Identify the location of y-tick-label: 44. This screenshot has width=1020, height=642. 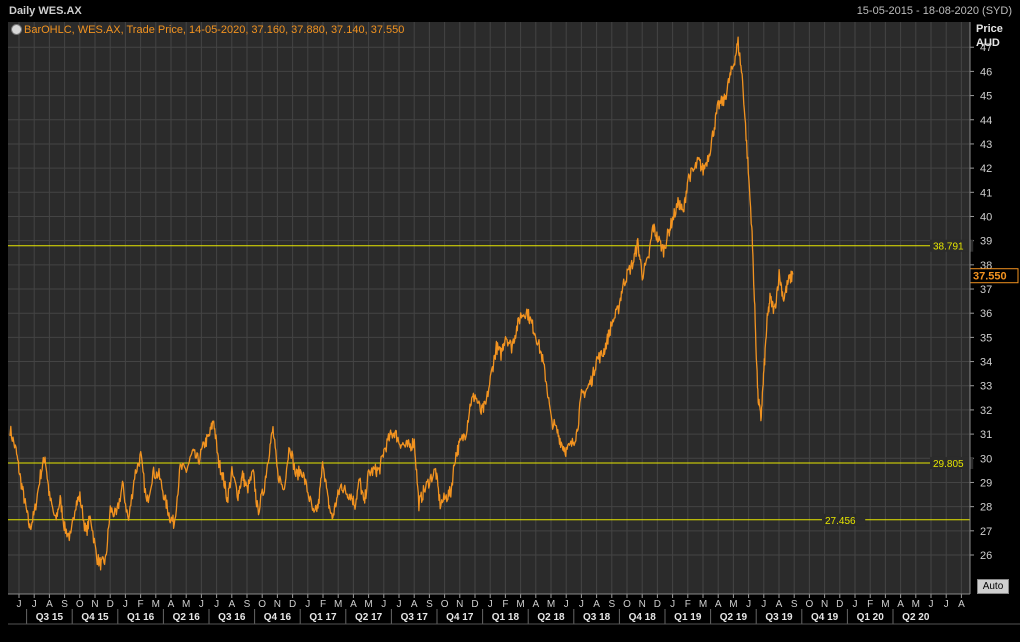
(986, 121).